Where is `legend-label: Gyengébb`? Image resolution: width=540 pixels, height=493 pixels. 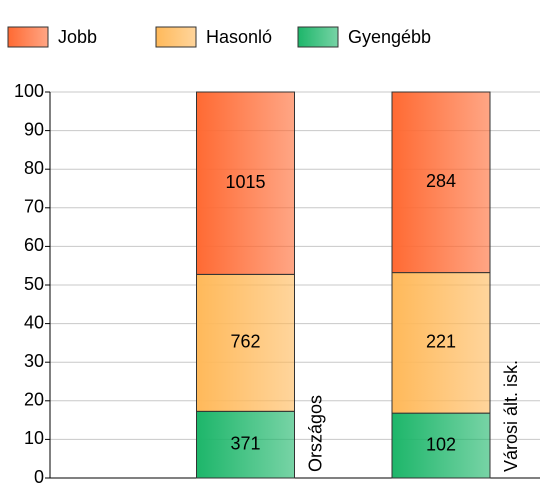
legend-label: Gyengébb is located at coordinates (389, 37).